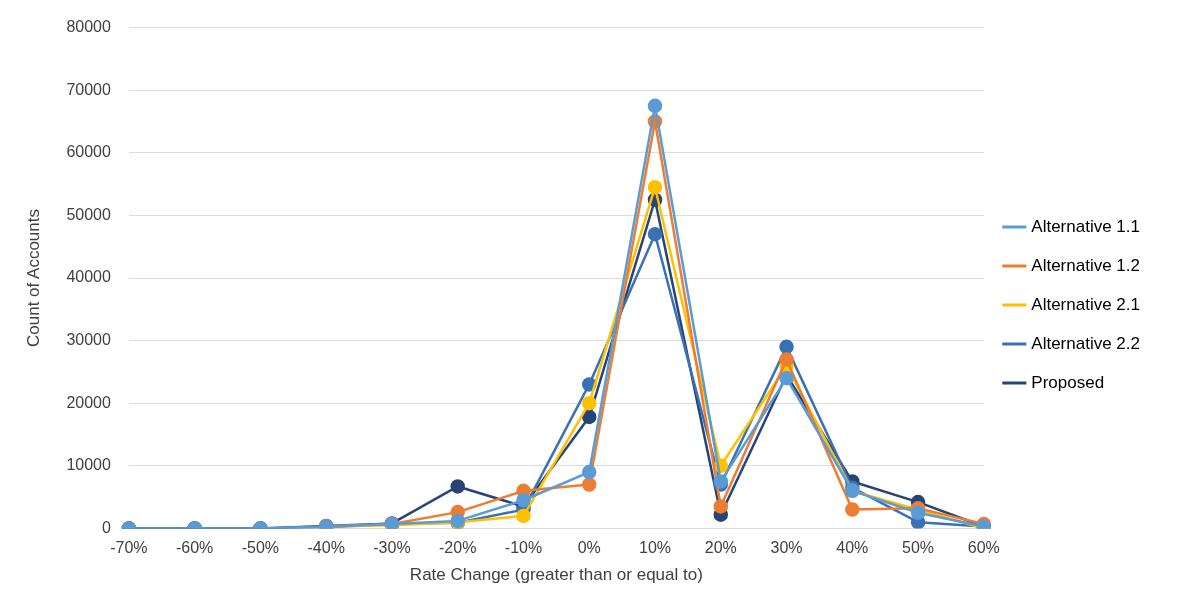 This screenshot has height=610, width=1200. I want to click on x-tick-label: 40%, so click(852, 548).